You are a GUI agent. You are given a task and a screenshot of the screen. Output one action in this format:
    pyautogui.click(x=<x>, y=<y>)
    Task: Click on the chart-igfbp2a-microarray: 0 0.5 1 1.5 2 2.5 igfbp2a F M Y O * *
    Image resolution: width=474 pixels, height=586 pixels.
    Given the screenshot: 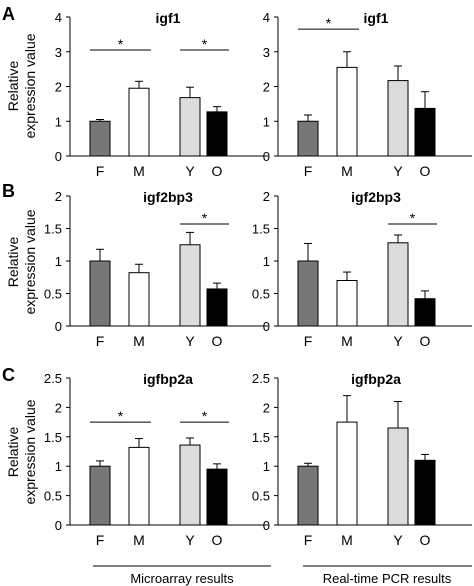 What is the action you would take?
    pyautogui.click(x=156, y=459)
    